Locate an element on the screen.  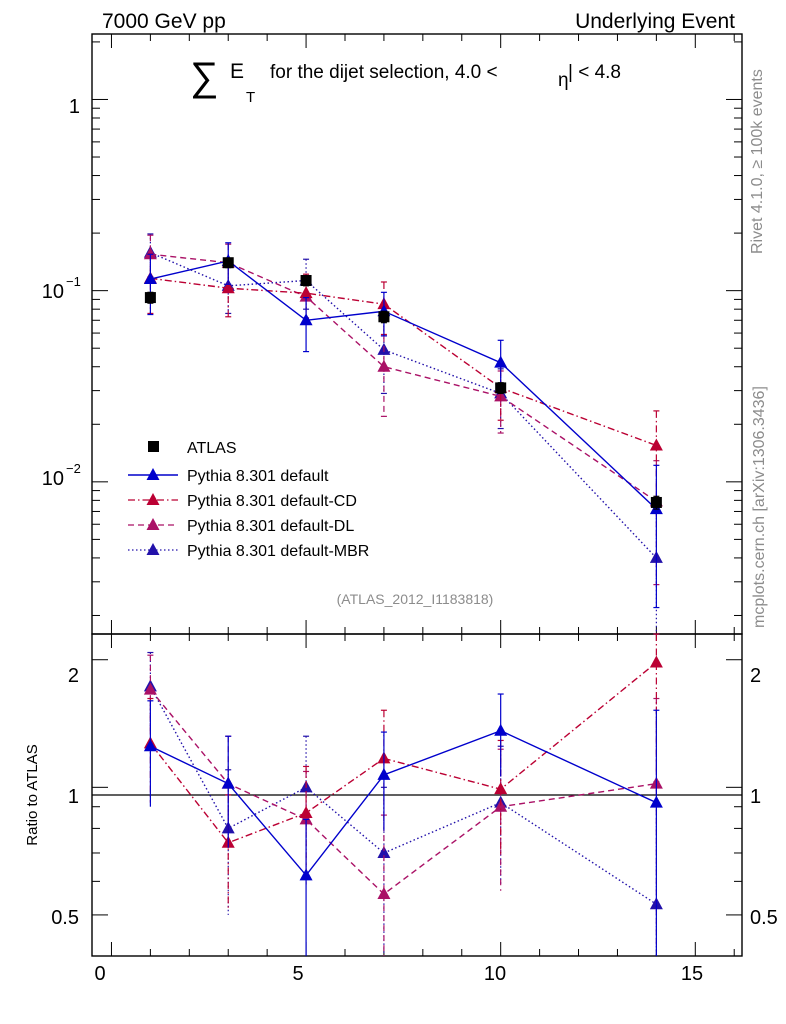
legend-cd-marker is located at coordinates (153, 499).